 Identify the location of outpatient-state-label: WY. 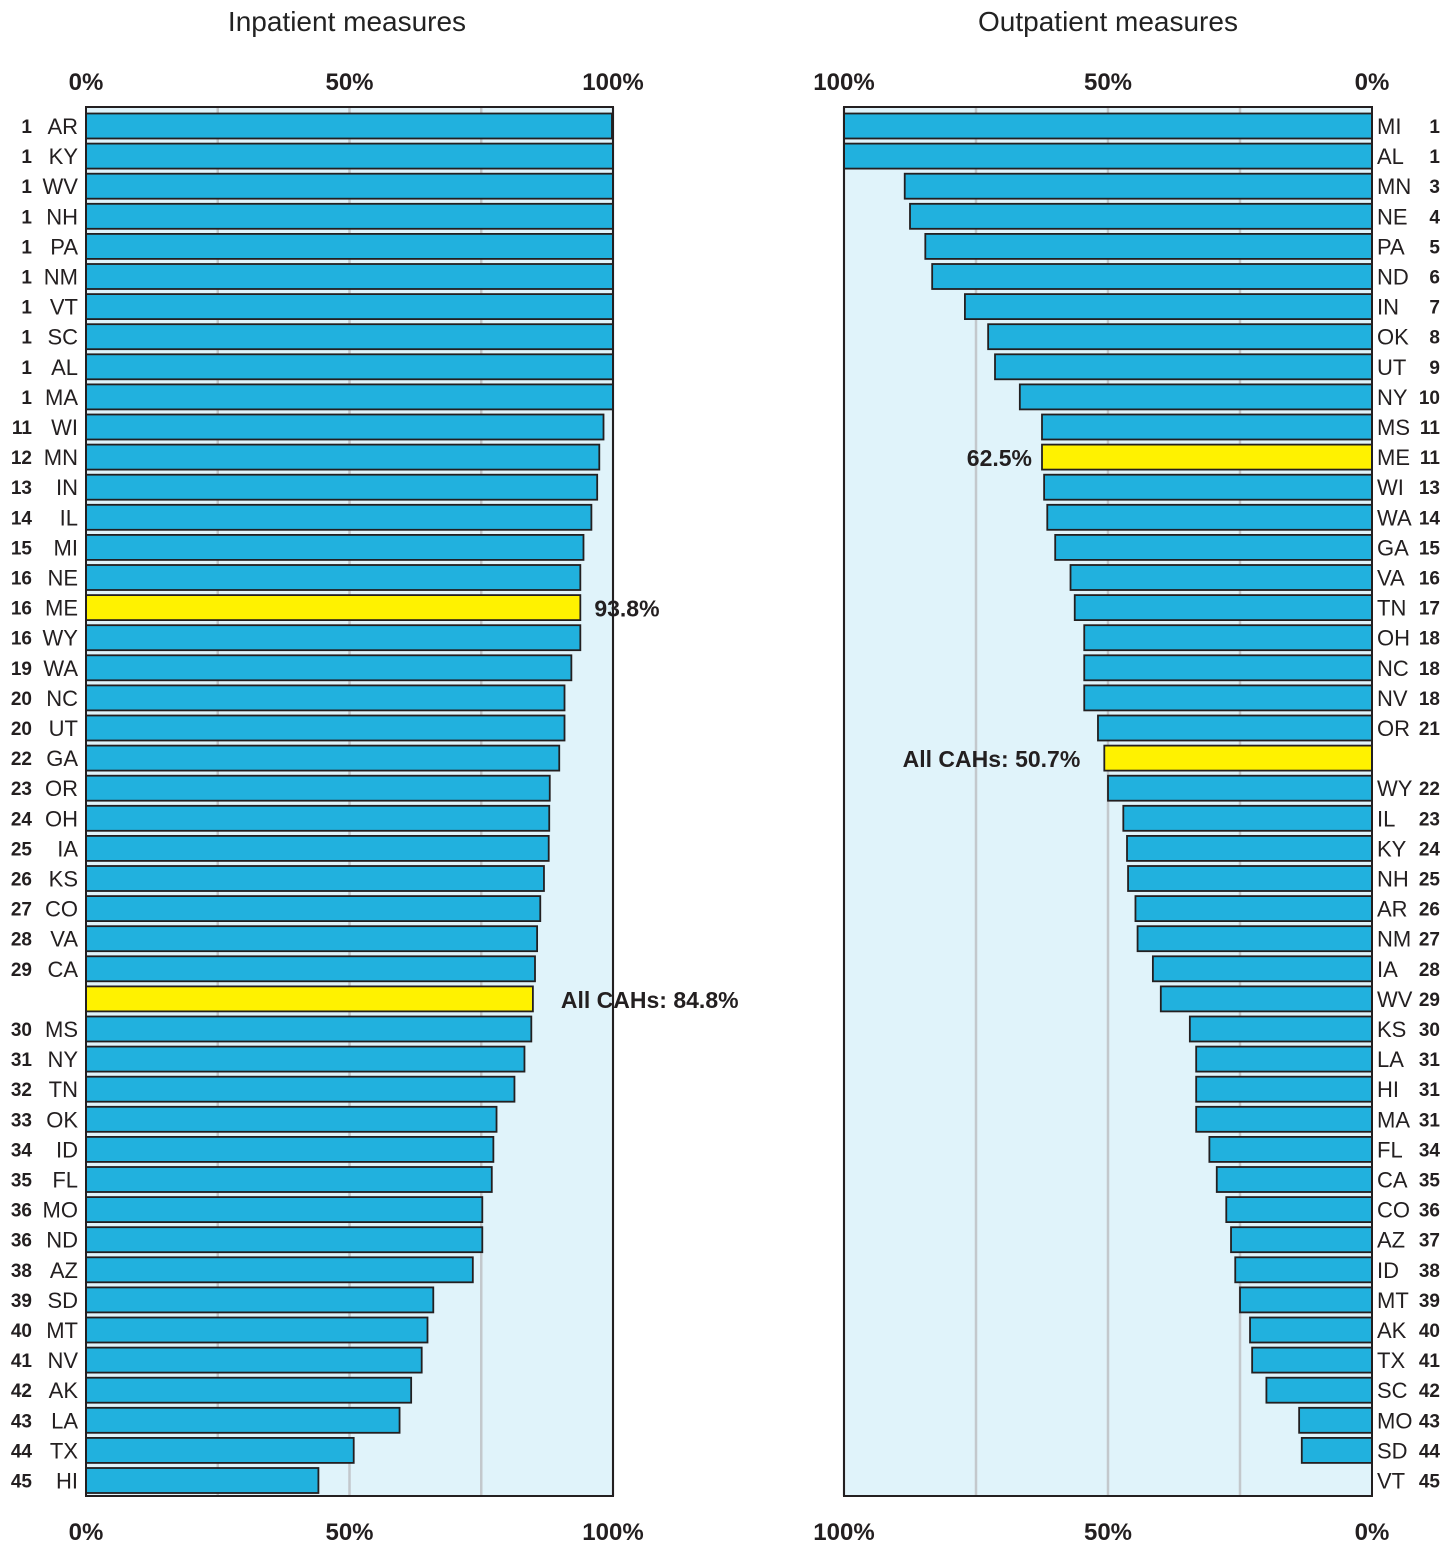
(1395, 788).